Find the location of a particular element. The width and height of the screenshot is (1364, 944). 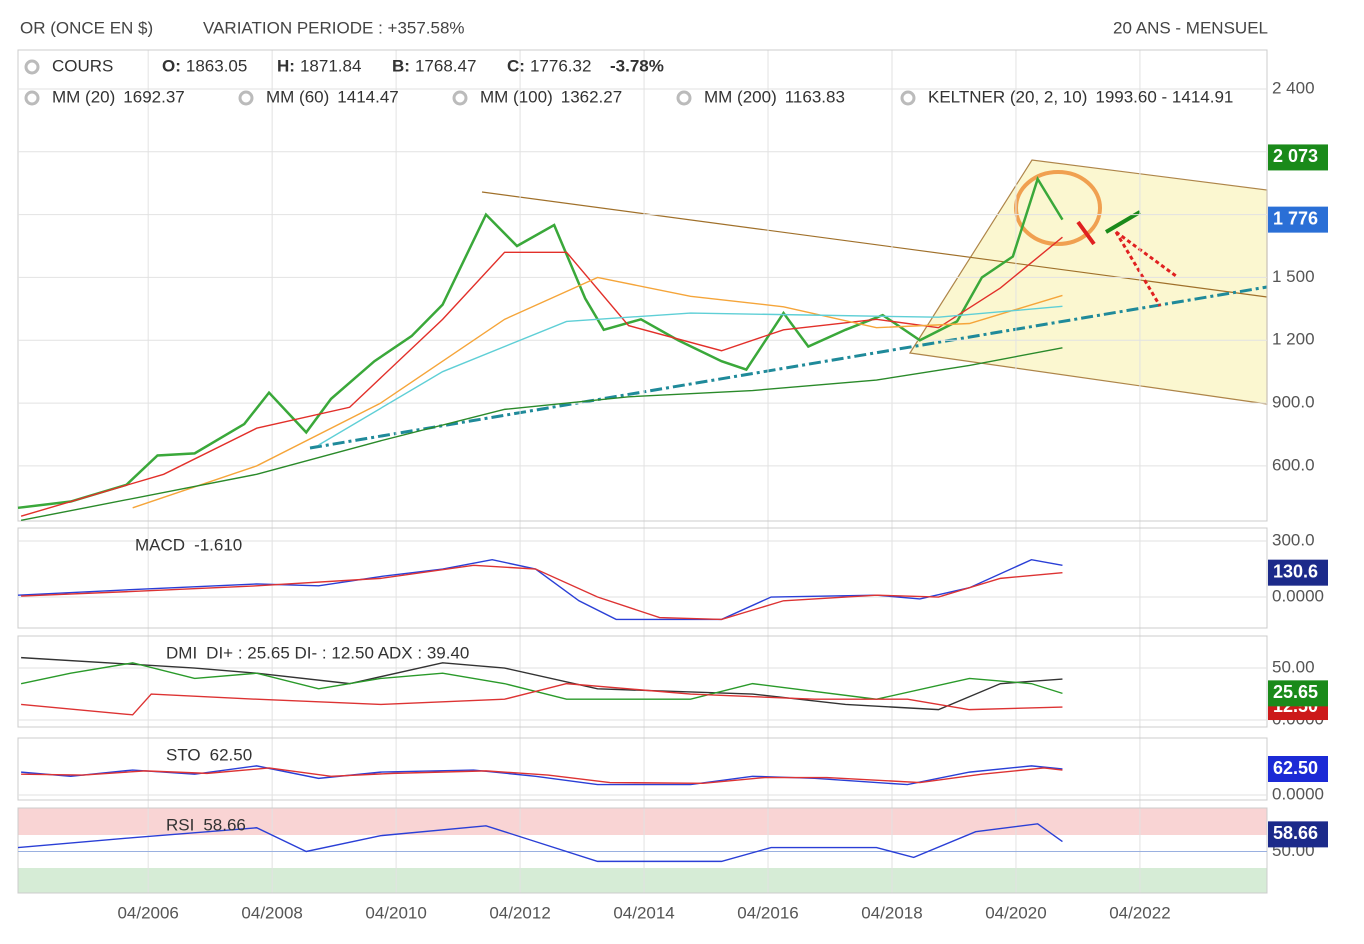

ohlc-label: H: is located at coordinates (286, 65).